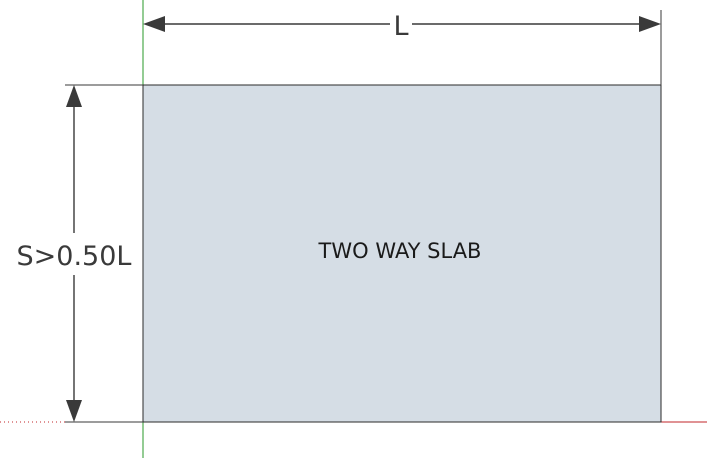 The height and width of the screenshot is (458, 707). I want to click on dimension-label-l: L, so click(400, 26).